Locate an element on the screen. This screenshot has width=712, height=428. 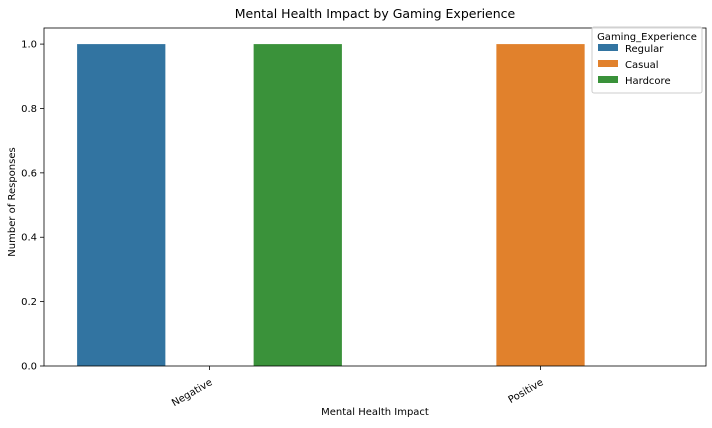
bar-hardcore-negative is located at coordinates (297, 205).